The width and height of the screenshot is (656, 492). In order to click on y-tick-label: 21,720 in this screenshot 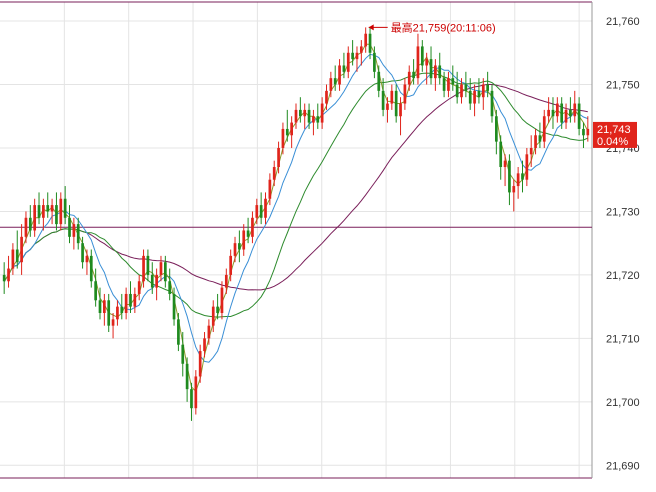, I will do `click(623, 276)`.